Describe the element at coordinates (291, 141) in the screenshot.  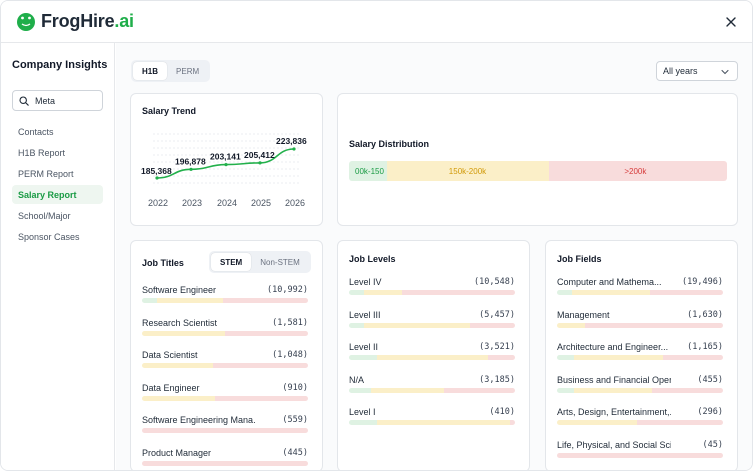
I see `data-label: 223,836` at that location.